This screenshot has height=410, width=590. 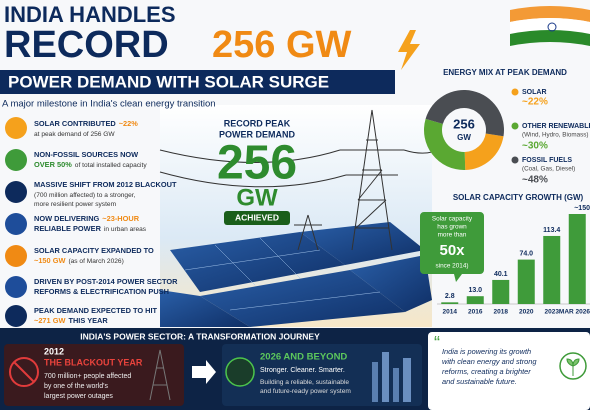 I want to click on past-detail: 700 million+ people affected, so click(x=87, y=376).